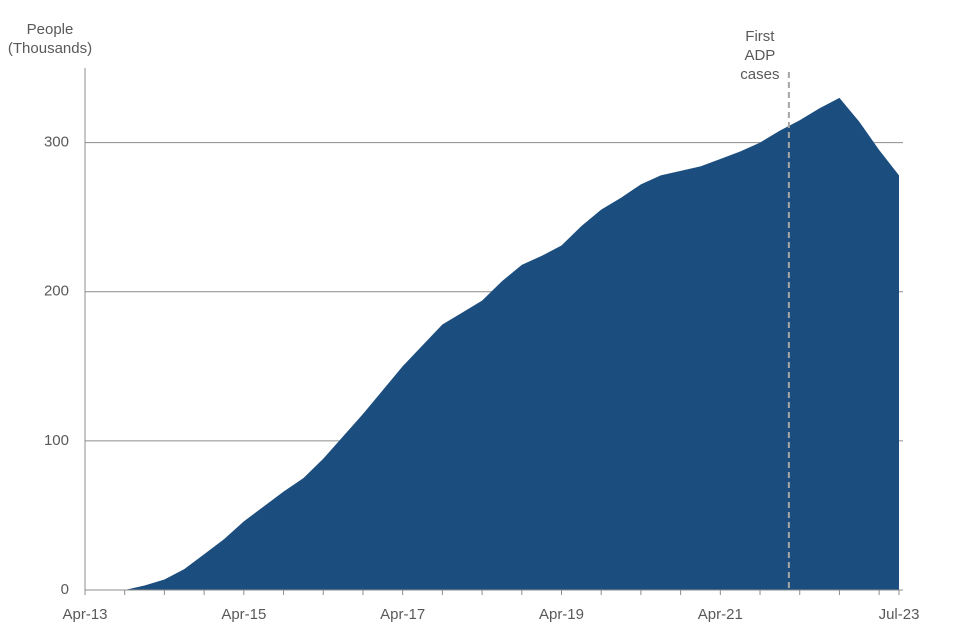  I want to click on x-tick-label: Apr-17, so click(402, 614).